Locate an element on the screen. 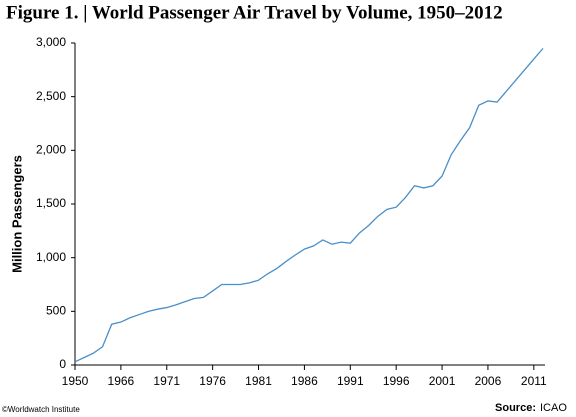  x-tick-label: 1950 is located at coordinates (75, 381).